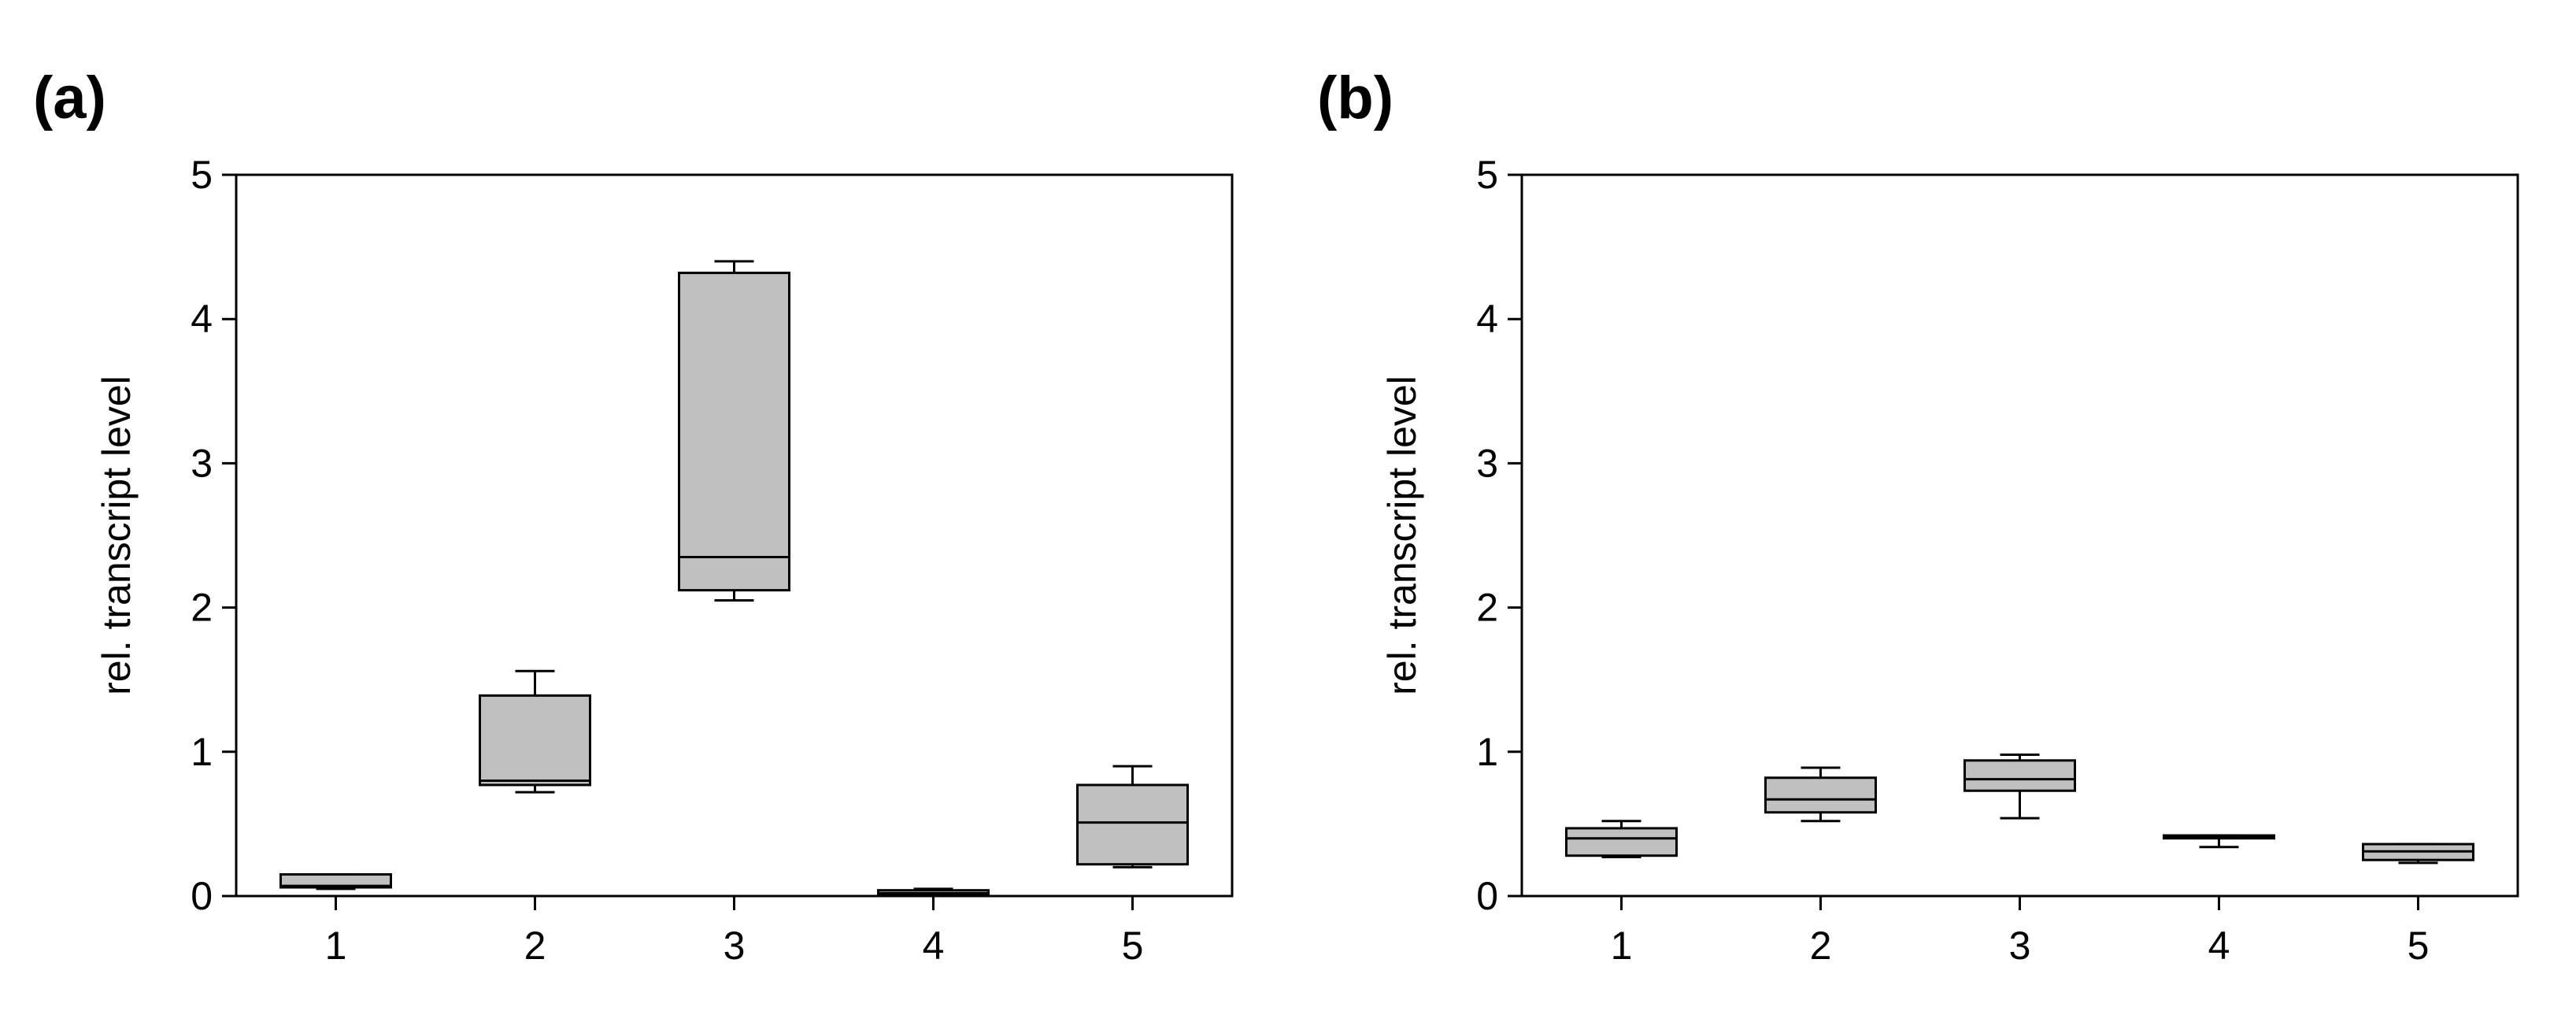 Image resolution: width=2576 pixels, height=1011 pixels. I want to click on panel-label: (b), so click(1355, 98).